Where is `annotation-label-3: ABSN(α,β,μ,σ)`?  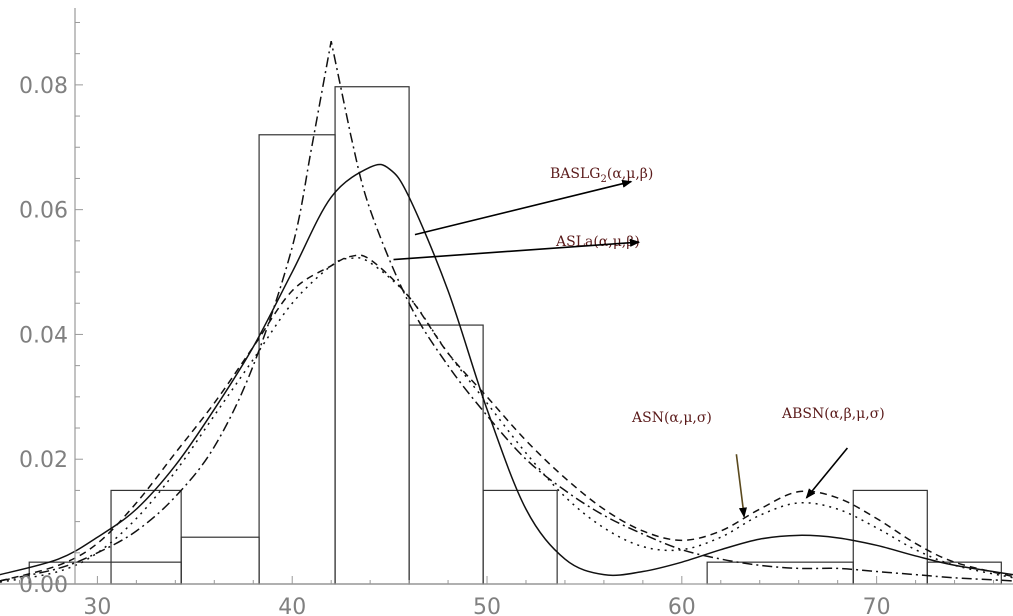 annotation-label-3: ABSN(α,β,μ,σ) is located at coordinates (833, 414).